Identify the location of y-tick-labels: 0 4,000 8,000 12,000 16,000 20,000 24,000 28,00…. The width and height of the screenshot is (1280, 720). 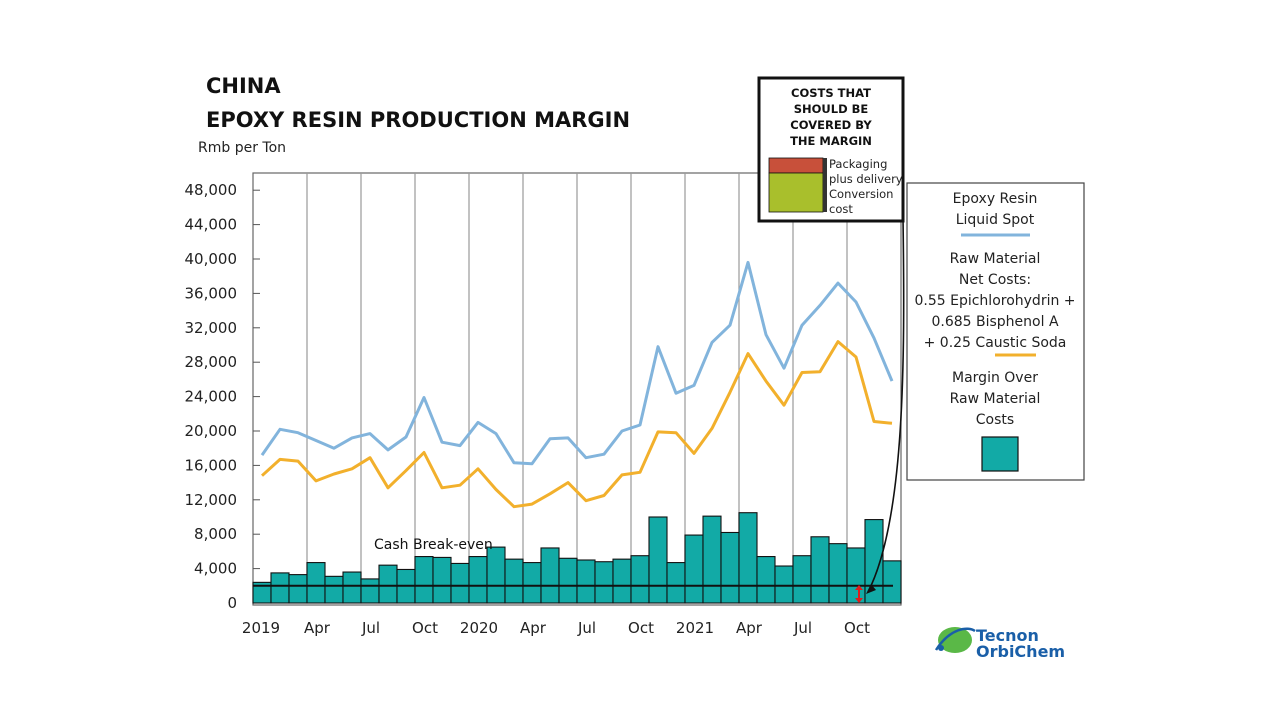
(211, 396).